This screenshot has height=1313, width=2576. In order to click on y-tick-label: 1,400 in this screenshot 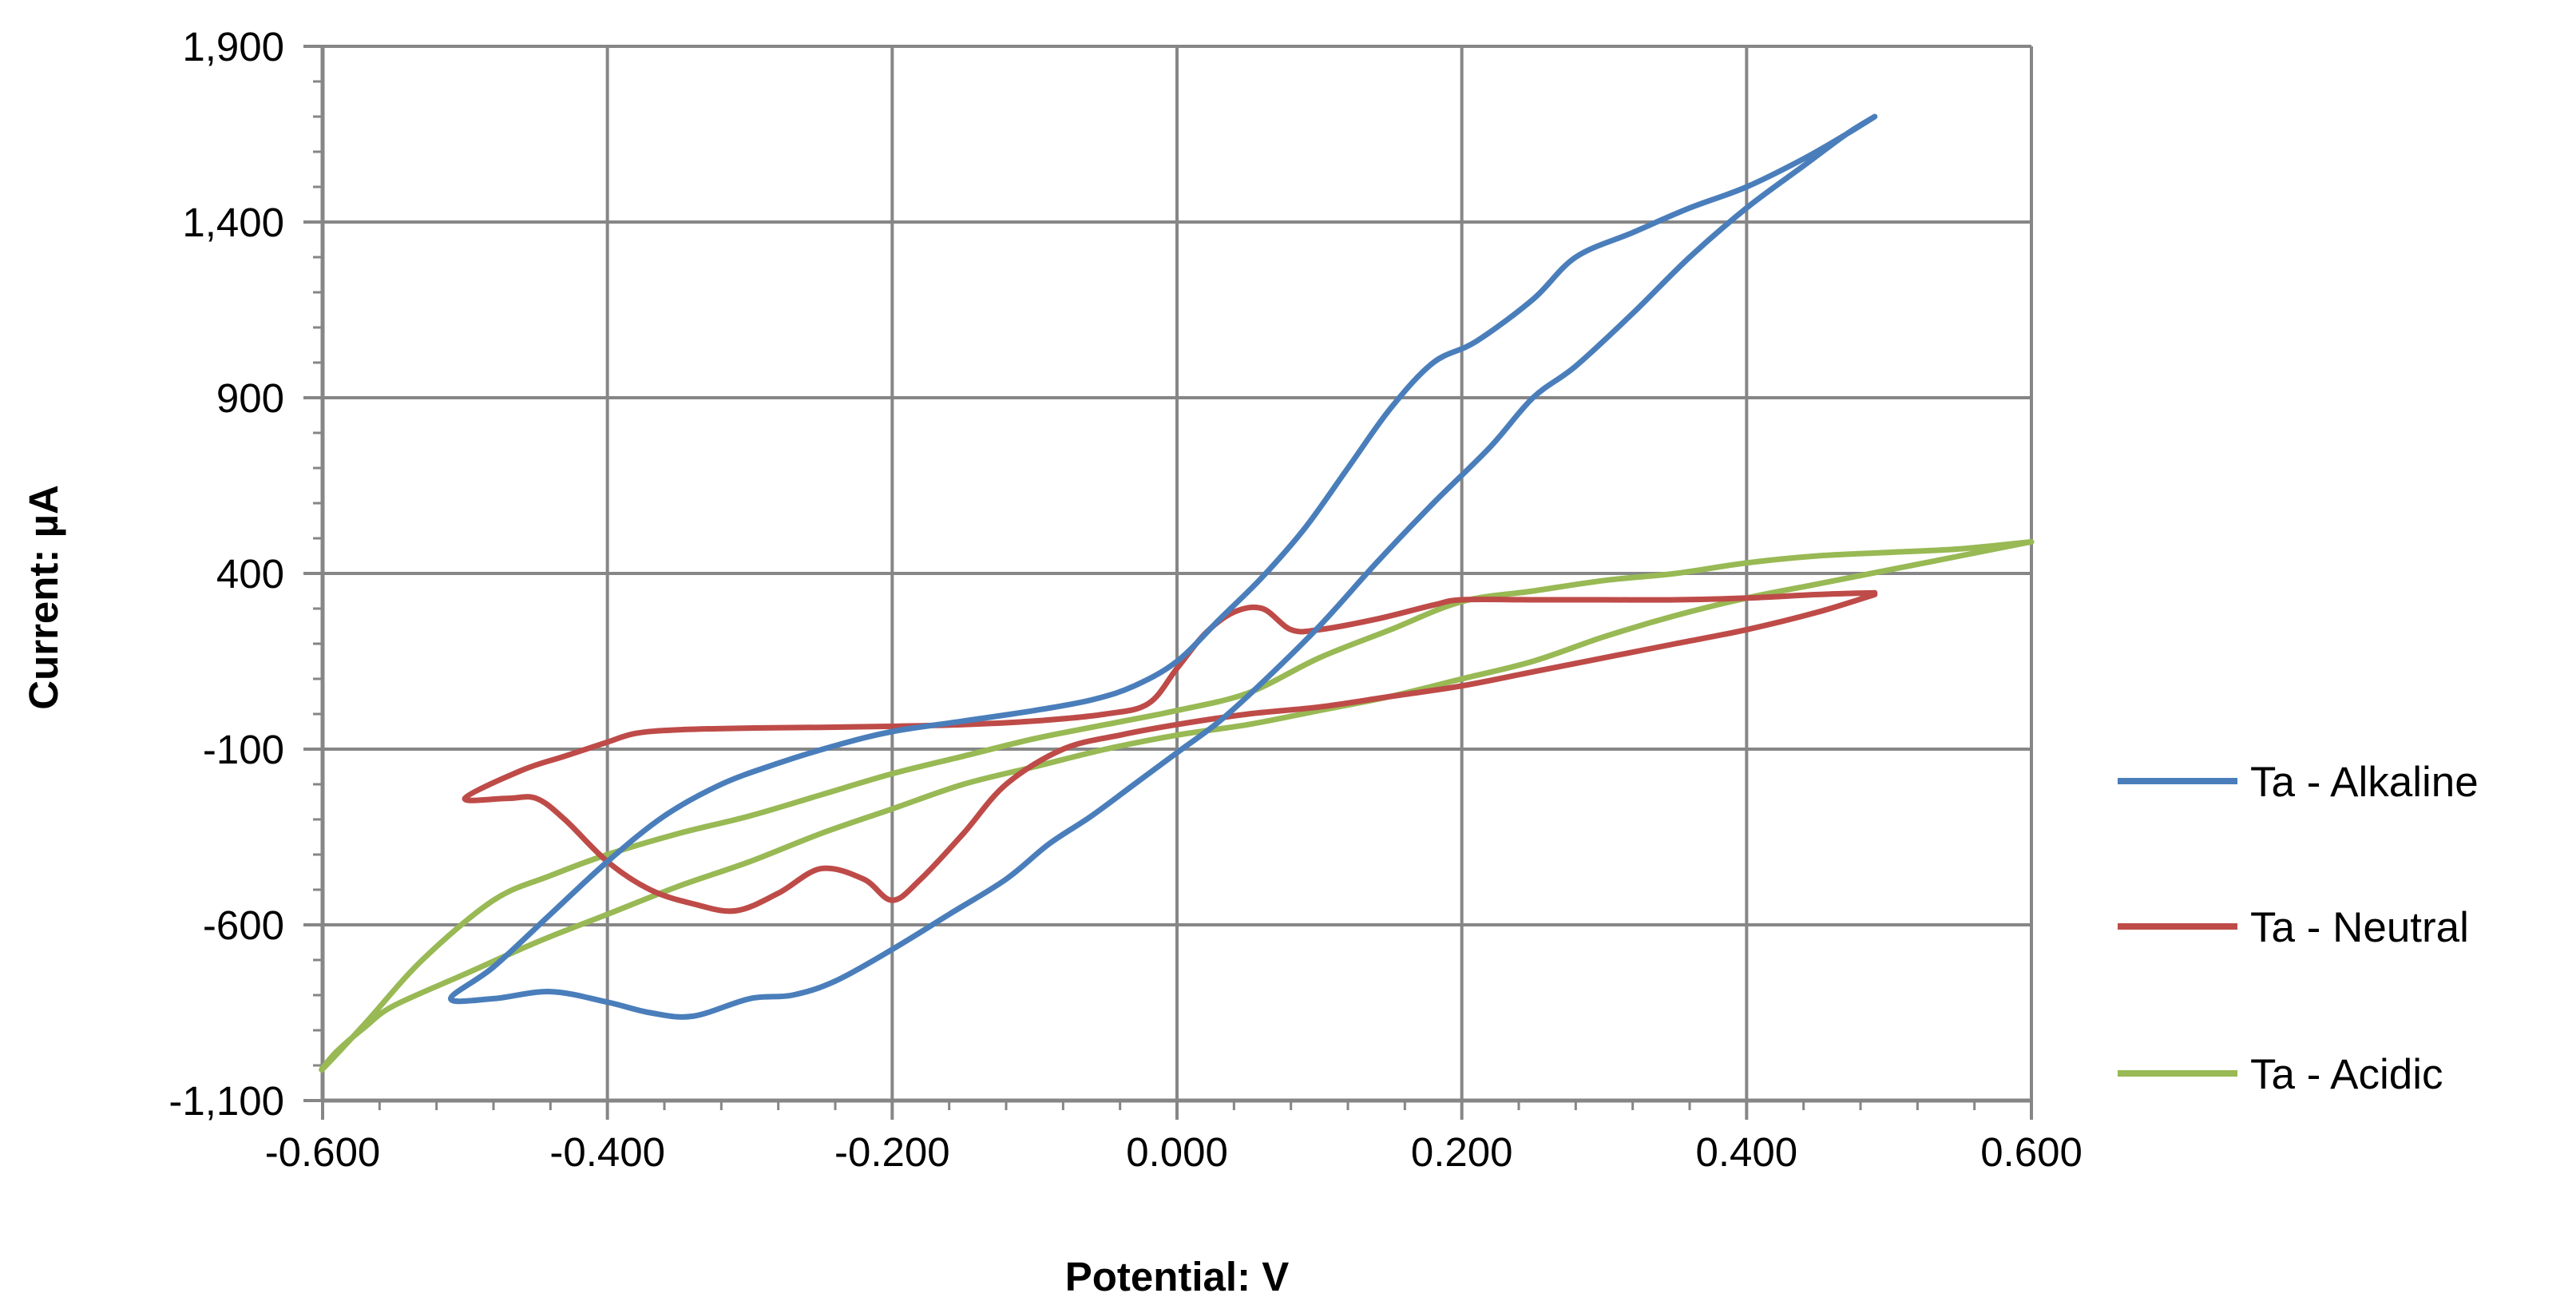, I will do `click(233, 222)`.